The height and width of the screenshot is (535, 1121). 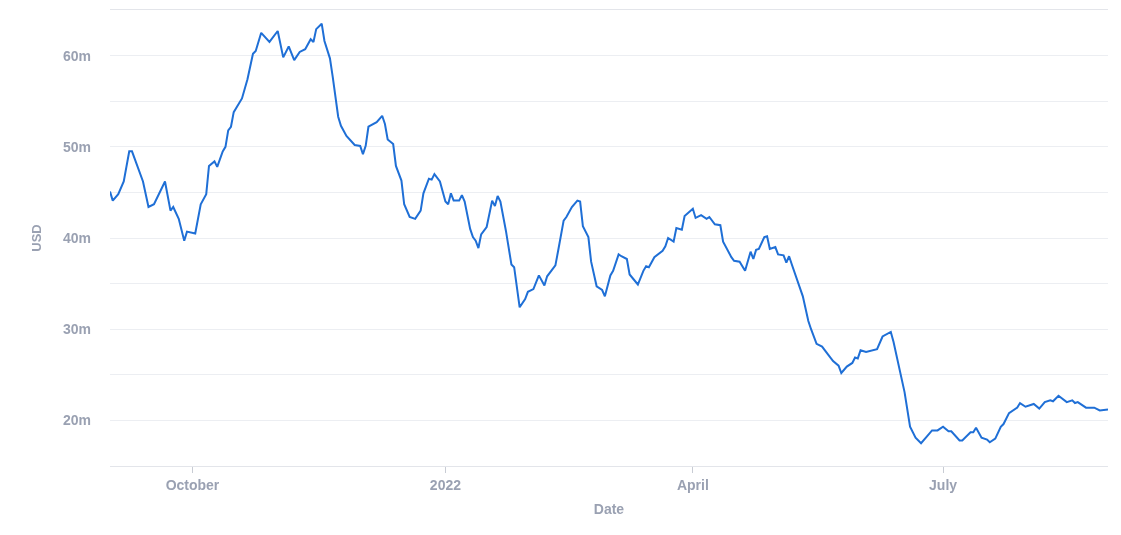 What do you see at coordinates (76, 420) in the screenshot?
I see `y-tick-label: 20m` at bounding box center [76, 420].